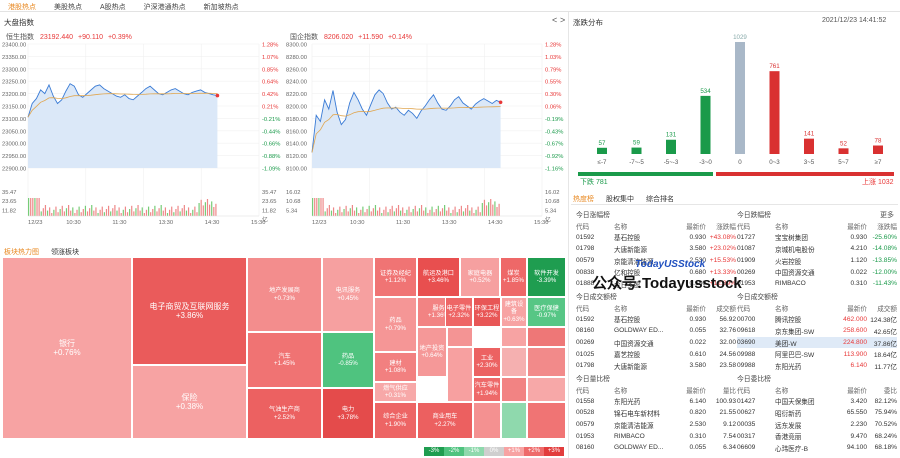 The height and width of the screenshot is (458, 900). Describe the element at coordinates (546, 273) in the screenshot. I see `sector-name: 软件开发` at that location.